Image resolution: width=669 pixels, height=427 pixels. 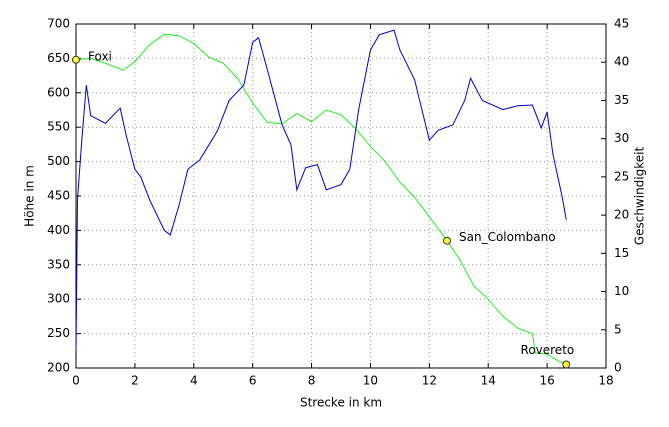 What do you see at coordinates (341, 403) in the screenshot?
I see `x-axis-label: Strecke in km` at bounding box center [341, 403].